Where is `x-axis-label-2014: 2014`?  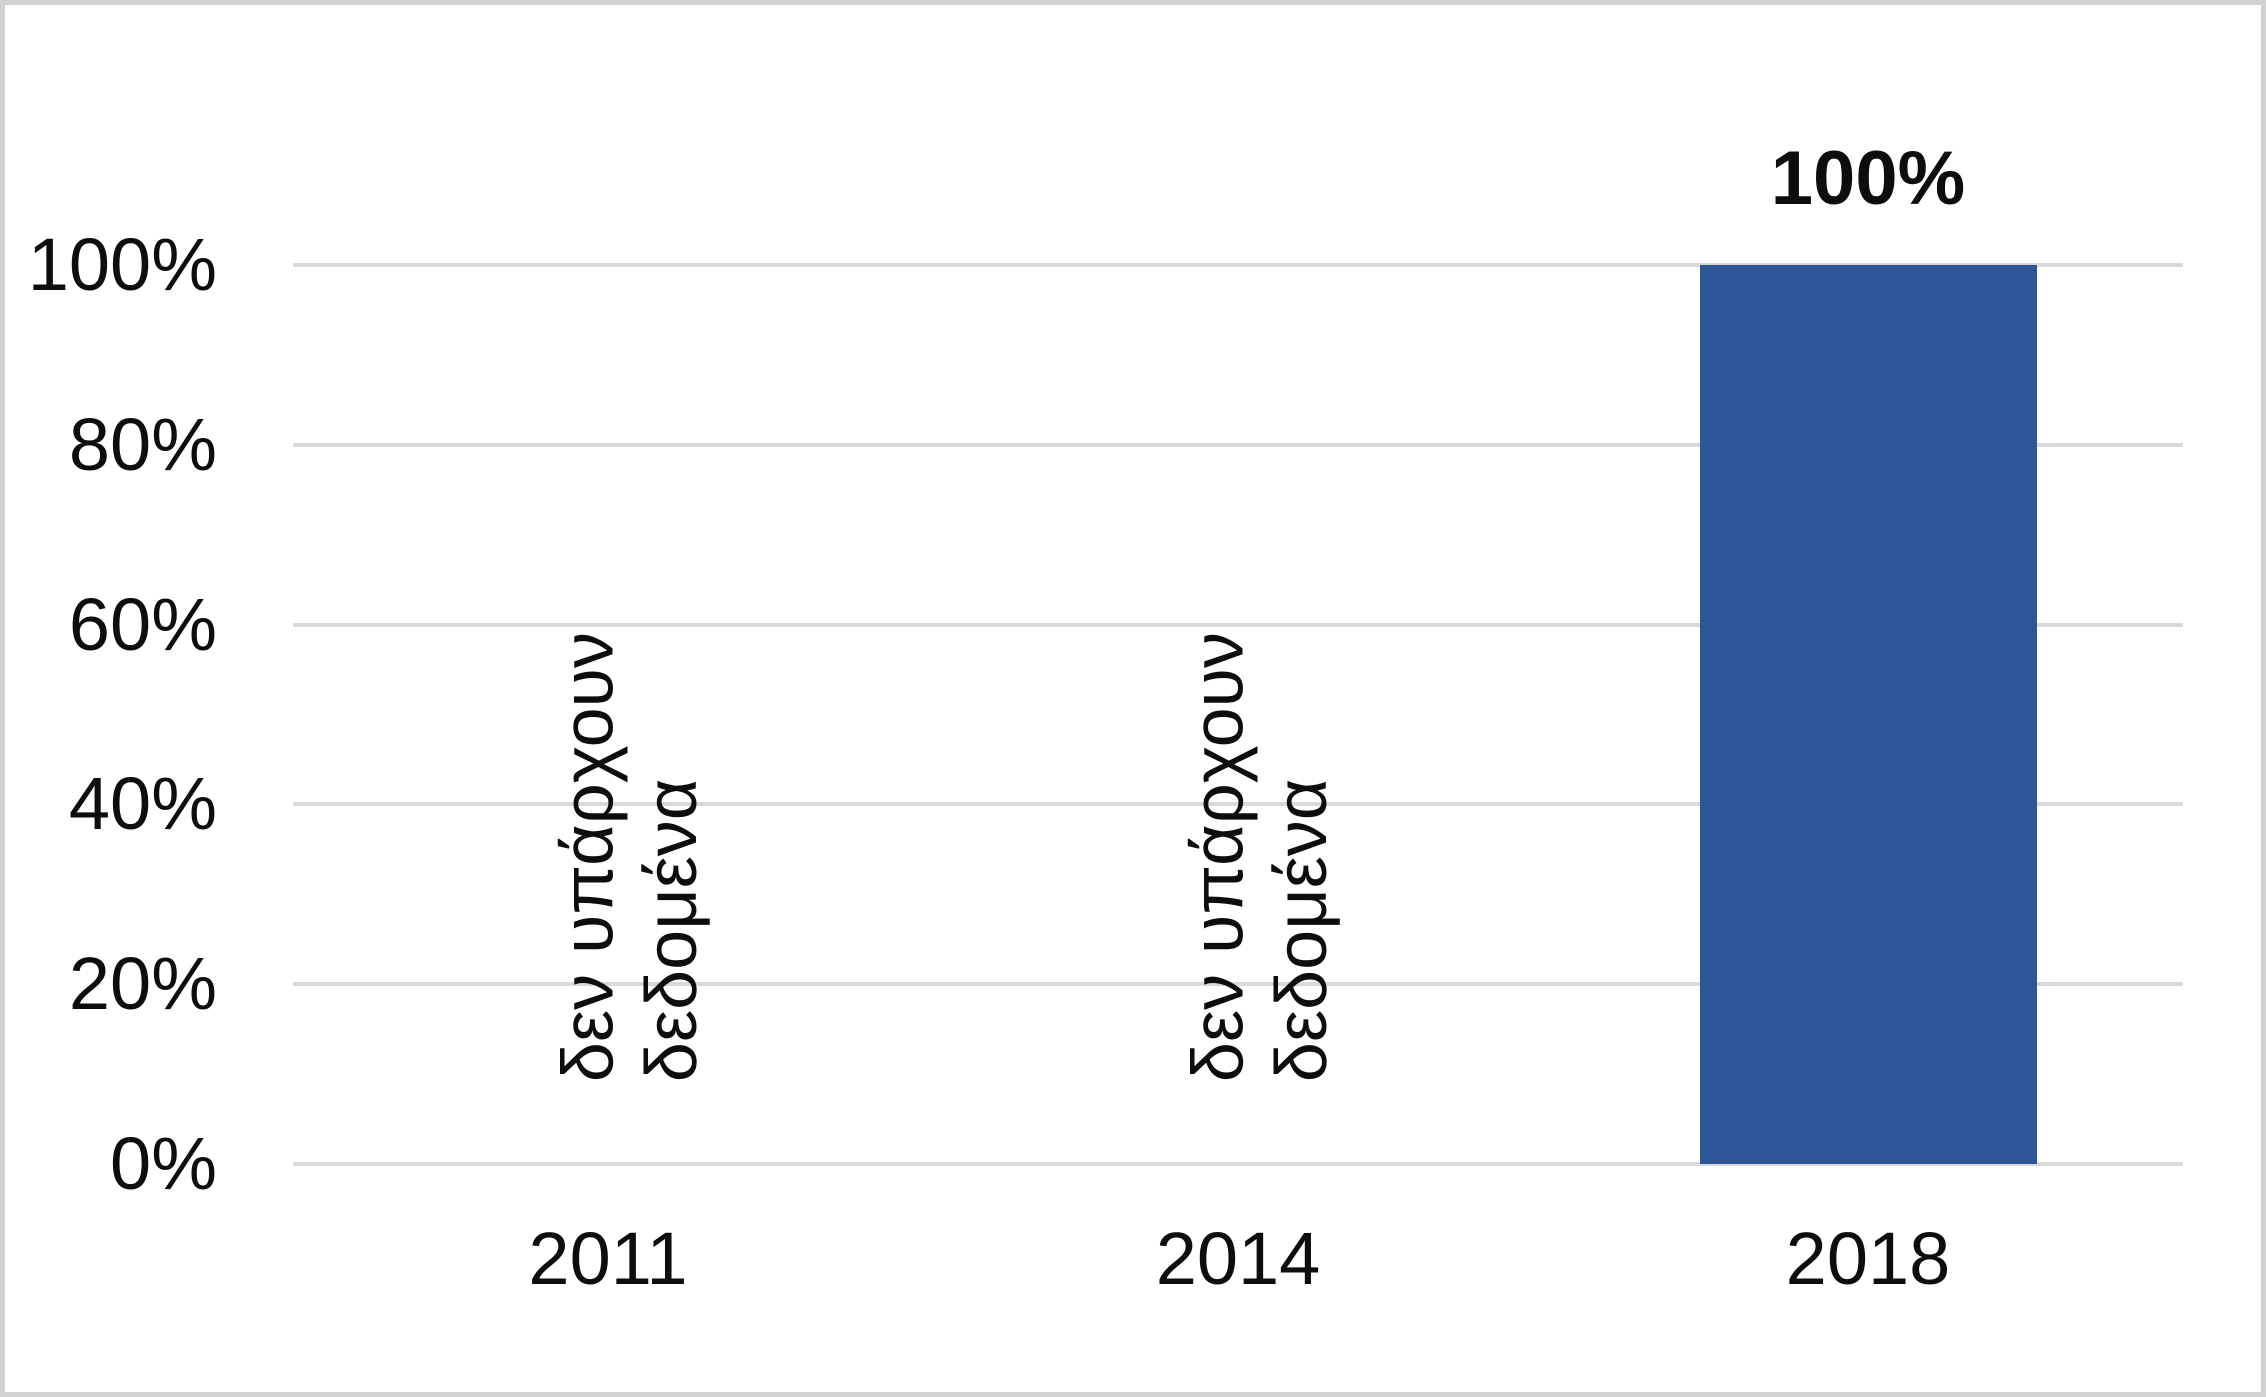
x-axis-label-2014: 2014 is located at coordinates (1238, 1258).